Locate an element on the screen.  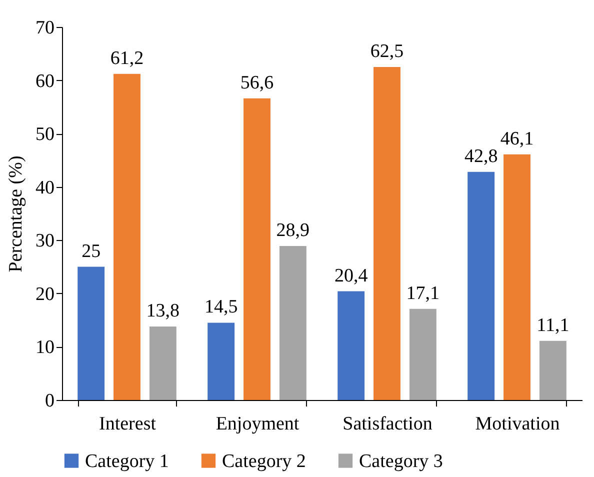
y-tick-label: 30 is located at coordinates (45, 241).